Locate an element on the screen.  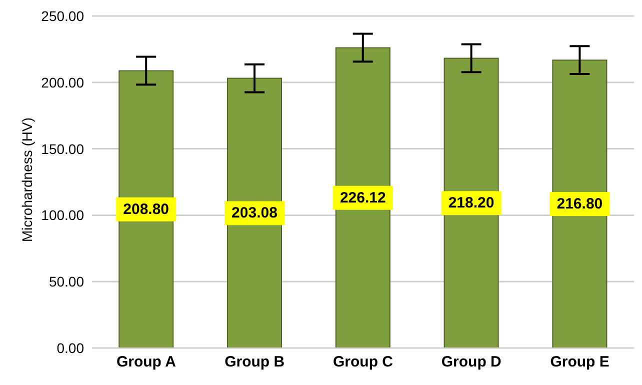
data-label: 218.20 is located at coordinates (471, 203).